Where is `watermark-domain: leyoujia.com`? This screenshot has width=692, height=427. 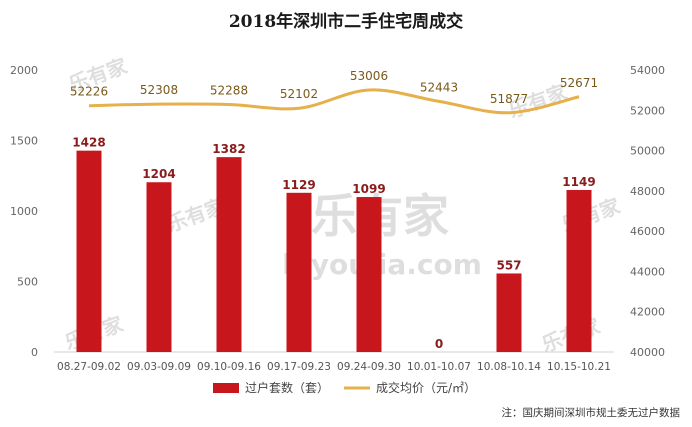 watermark-domain: leyoujia.com is located at coordinates (382, 264).